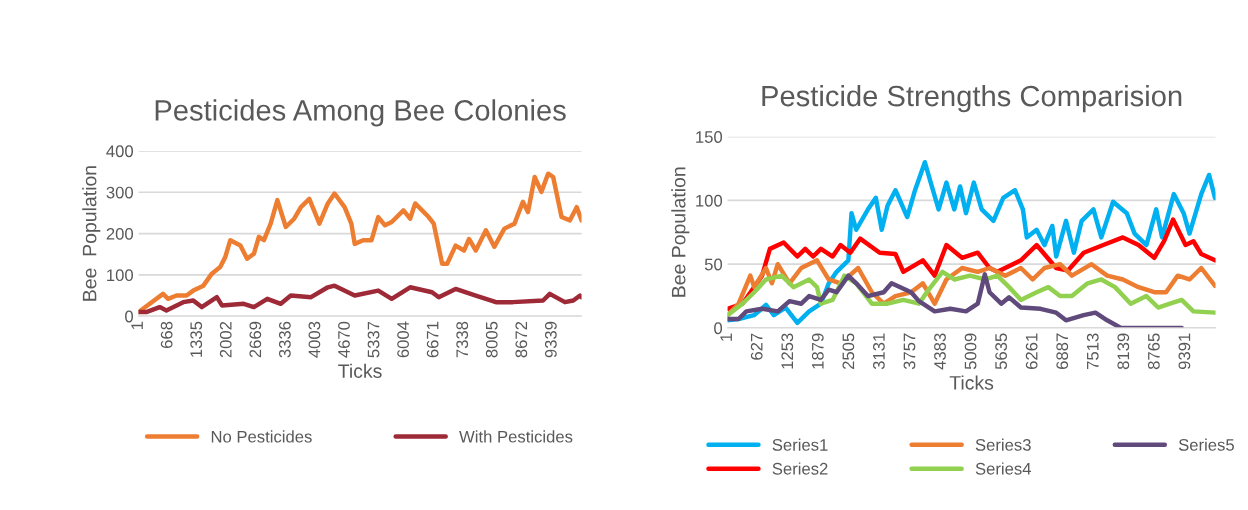  I want to click on x-tick-label: 4670, so click(344, 339).